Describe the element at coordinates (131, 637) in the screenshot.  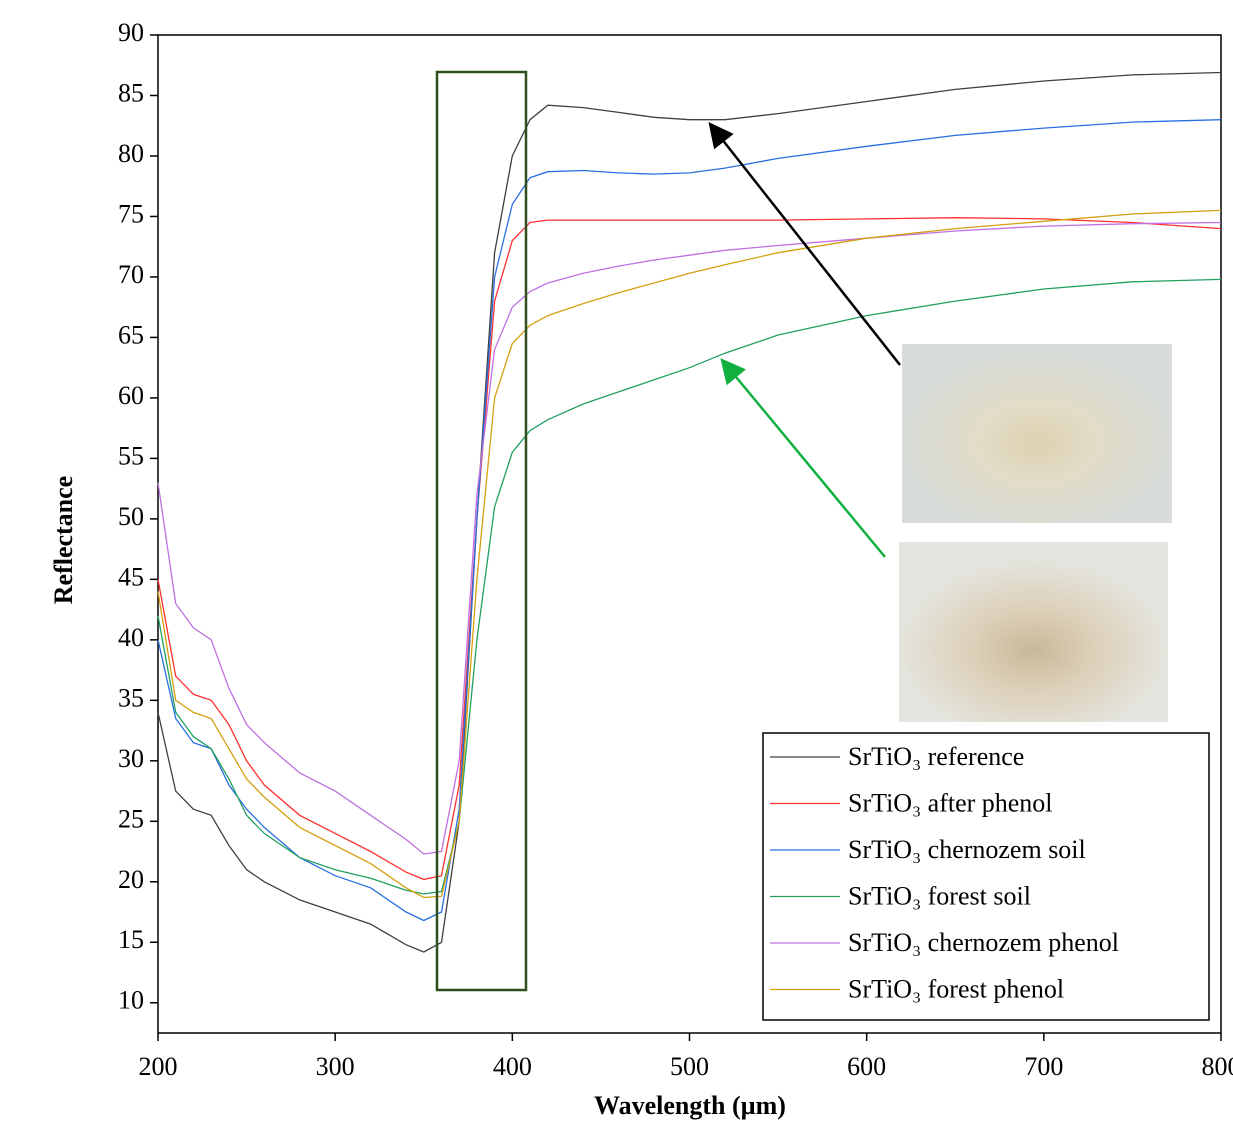
I see `y-tick-label: 40` at that location.